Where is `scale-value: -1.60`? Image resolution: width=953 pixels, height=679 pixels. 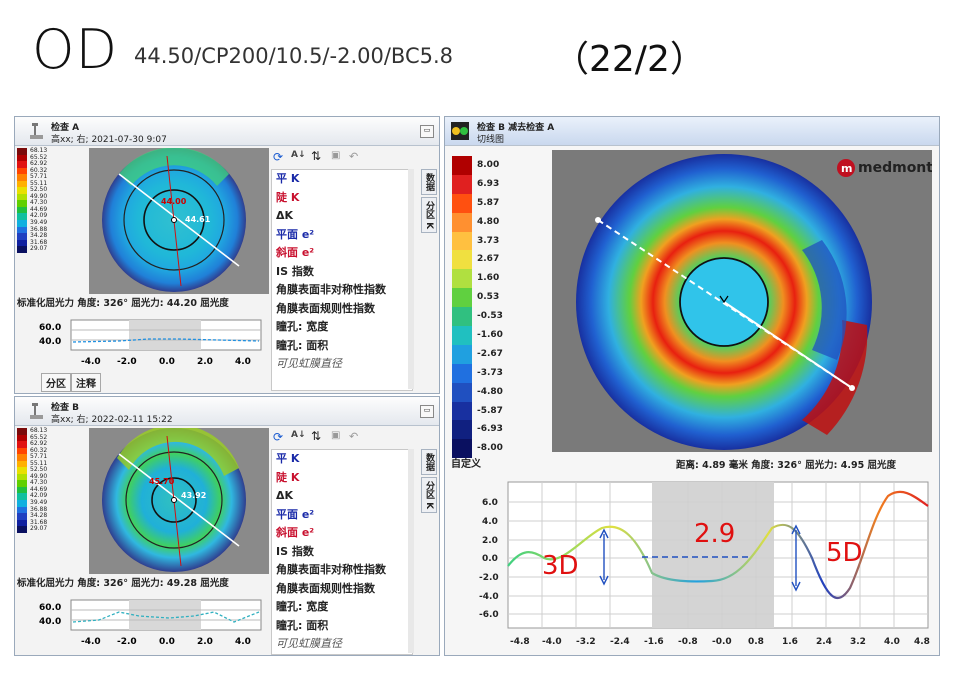 scale-value: -1.60 is located at coordinates (490, 335).